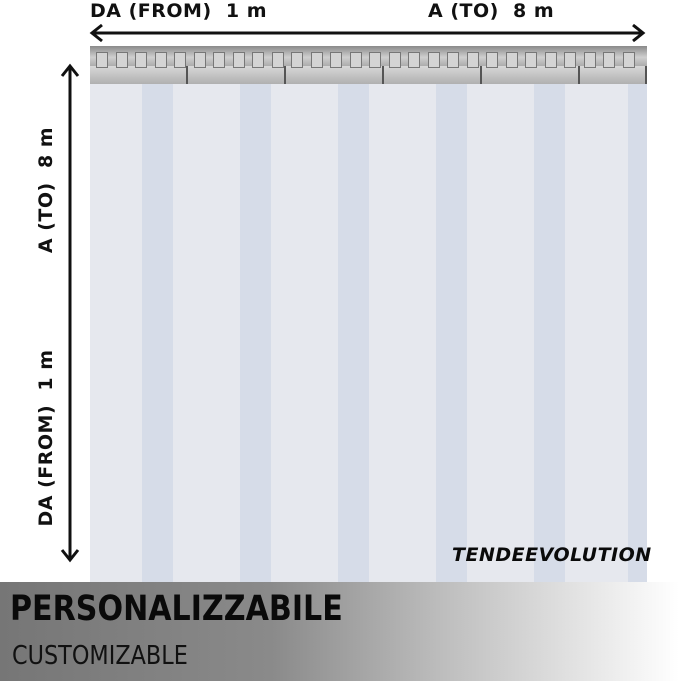 This screenshot has height=681, width=679. What do you see at coordinates (367, 33) in the screenshot?
I see `width-arrow` at bounding box center [367, 33].